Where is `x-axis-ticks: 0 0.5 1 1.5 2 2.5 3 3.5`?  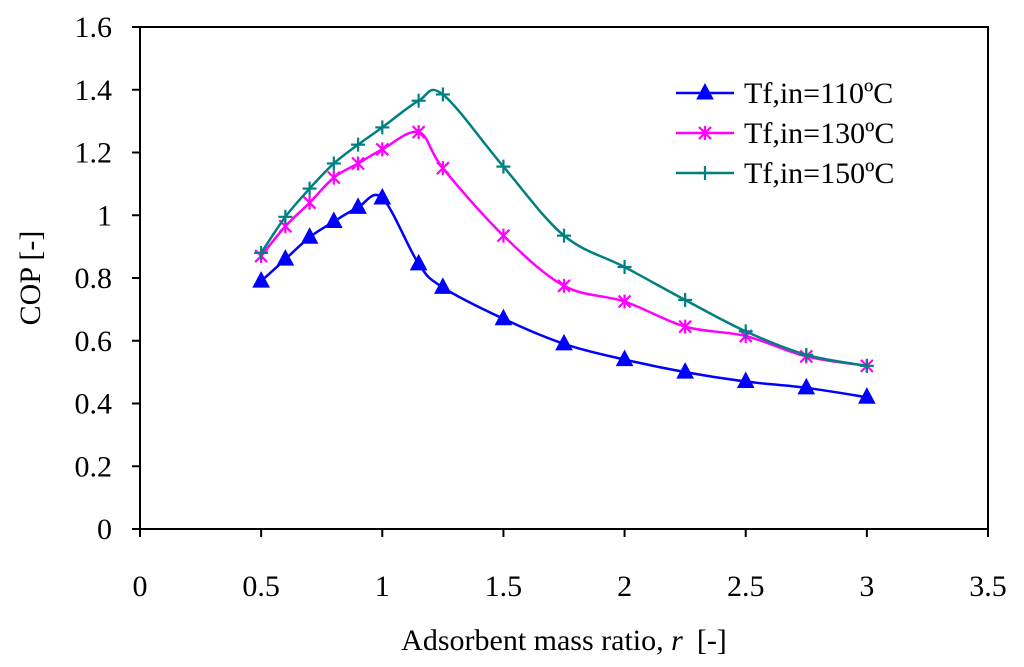
x-axis-ticks: 0 0.5 1 1.5 2 2.5 3 3.5 is located at coordinates (570, 566).